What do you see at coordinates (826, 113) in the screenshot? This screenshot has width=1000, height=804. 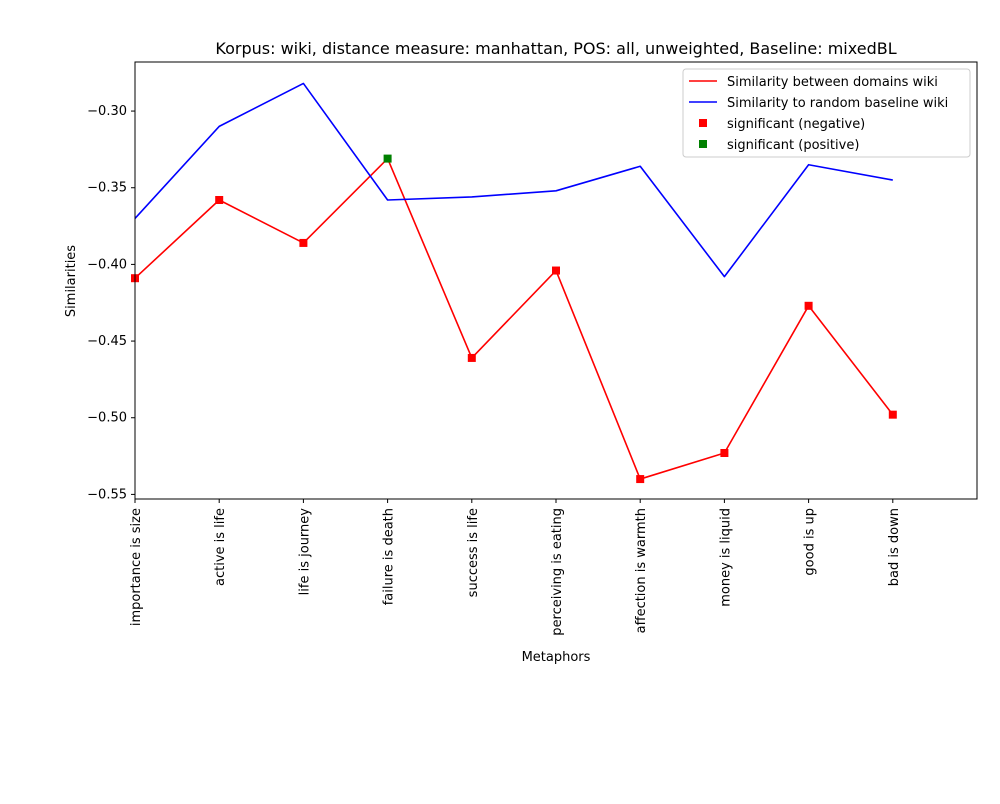 I see `legend-box` at bounding box center [826, 113].